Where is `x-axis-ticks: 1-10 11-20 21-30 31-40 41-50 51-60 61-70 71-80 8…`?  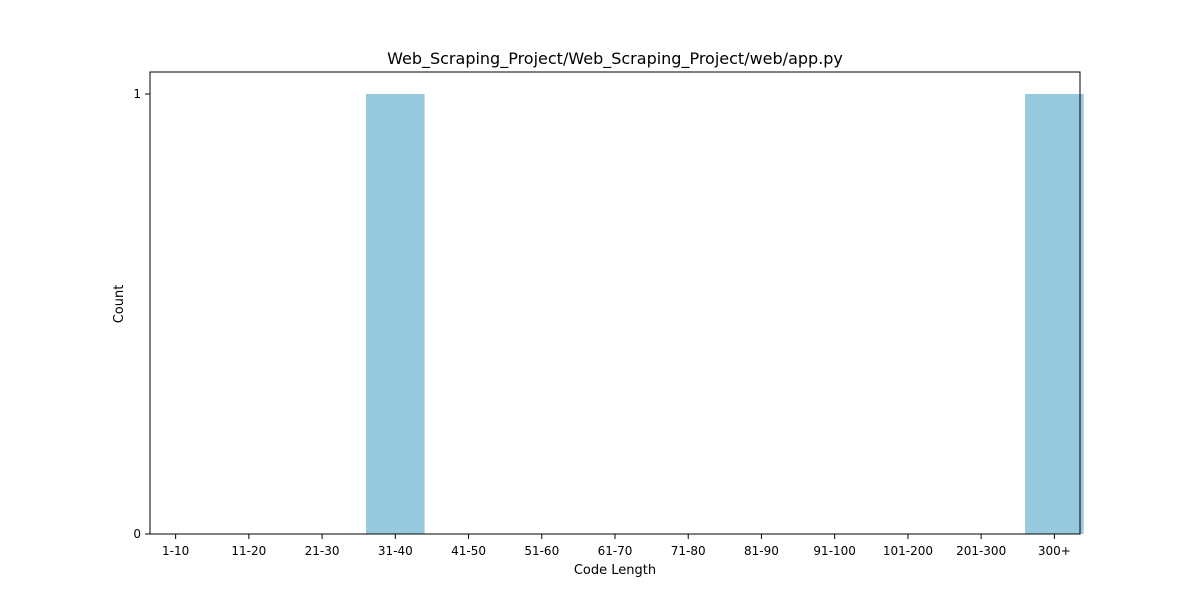
x-axis-ticks: 1-10 11-20 21-30 31-40 41-50 51-60 61-70 71-80 8… is located at coordinates (616, 546).